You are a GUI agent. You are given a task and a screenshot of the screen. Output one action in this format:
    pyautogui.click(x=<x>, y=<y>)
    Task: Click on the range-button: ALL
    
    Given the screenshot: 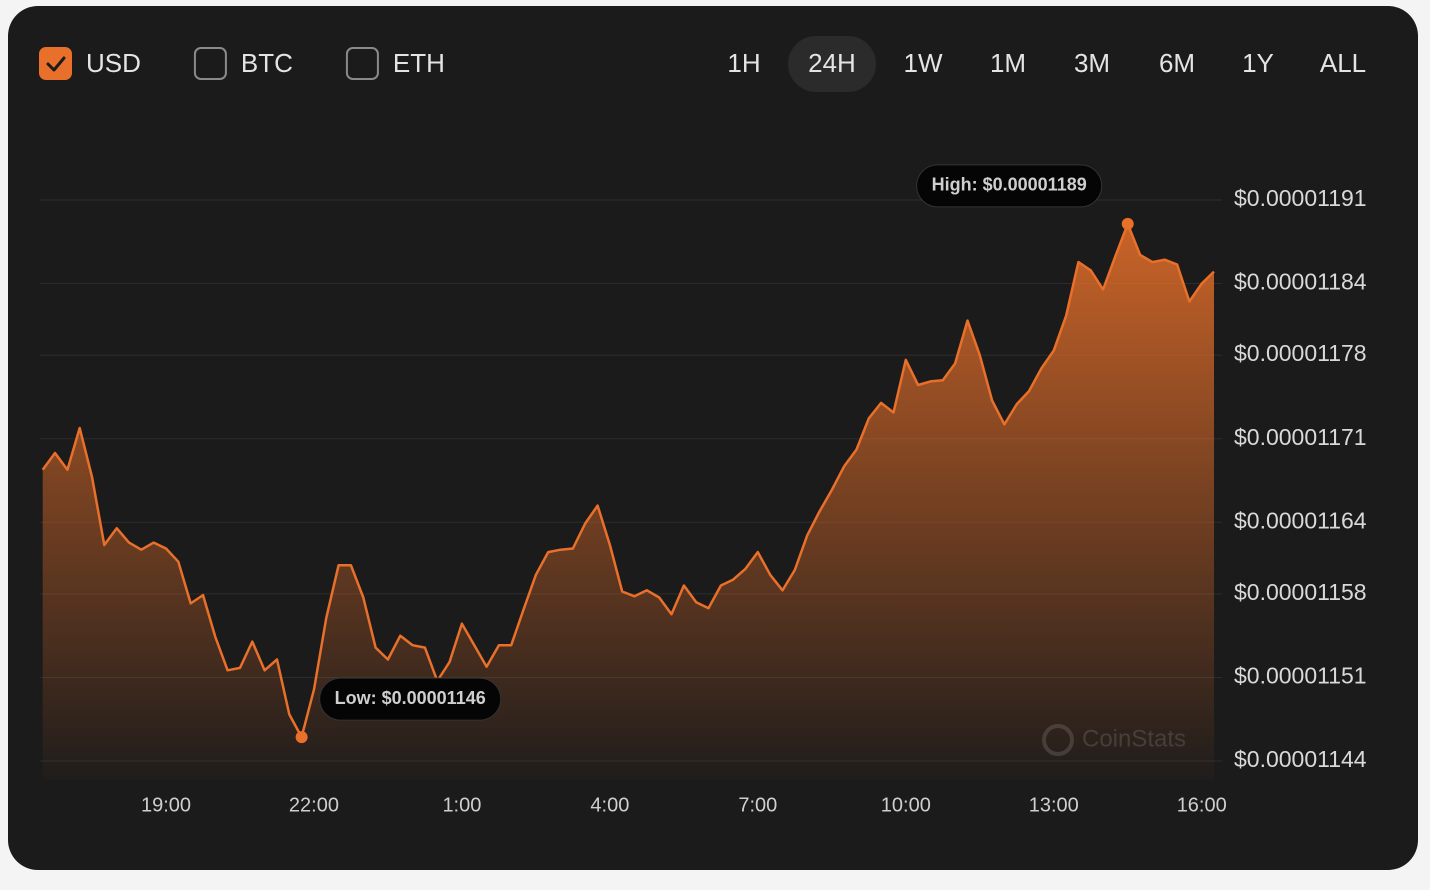 What is the action you would take?
    pyautogui.click(x=1343, y=63)
    